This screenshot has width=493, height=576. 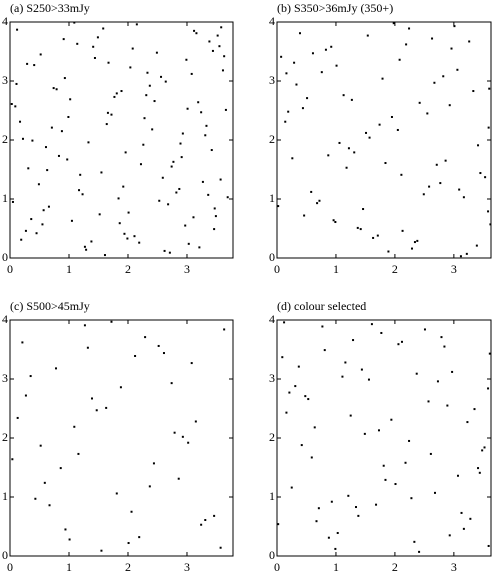 I want to click on x-tick-label: 0, so click(x=10, y=567).